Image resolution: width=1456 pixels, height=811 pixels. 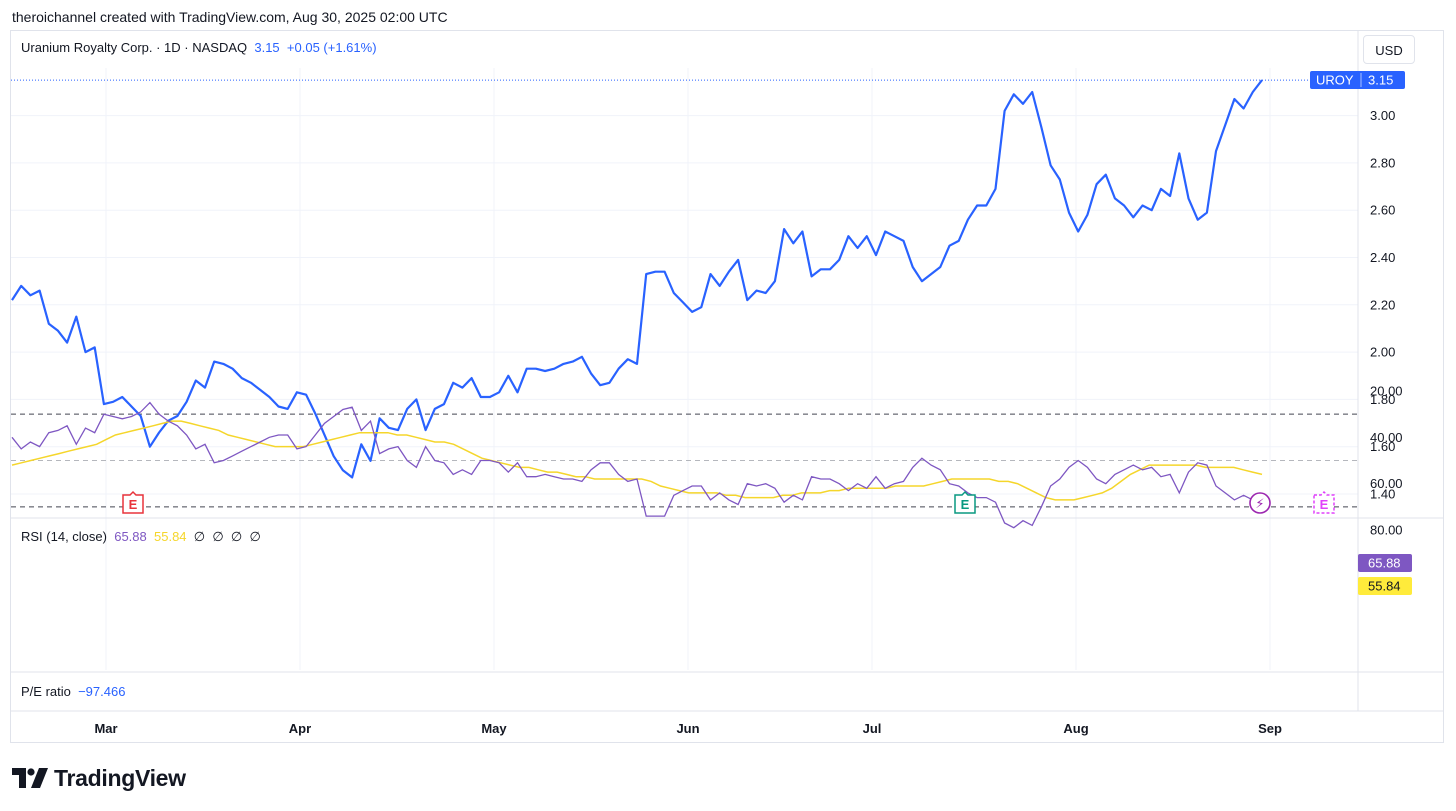 What do you see at coordinates (1270, 728) in the screenshot?
I see `time-axis-tick: Sep` at bounding box center [1270, 728].